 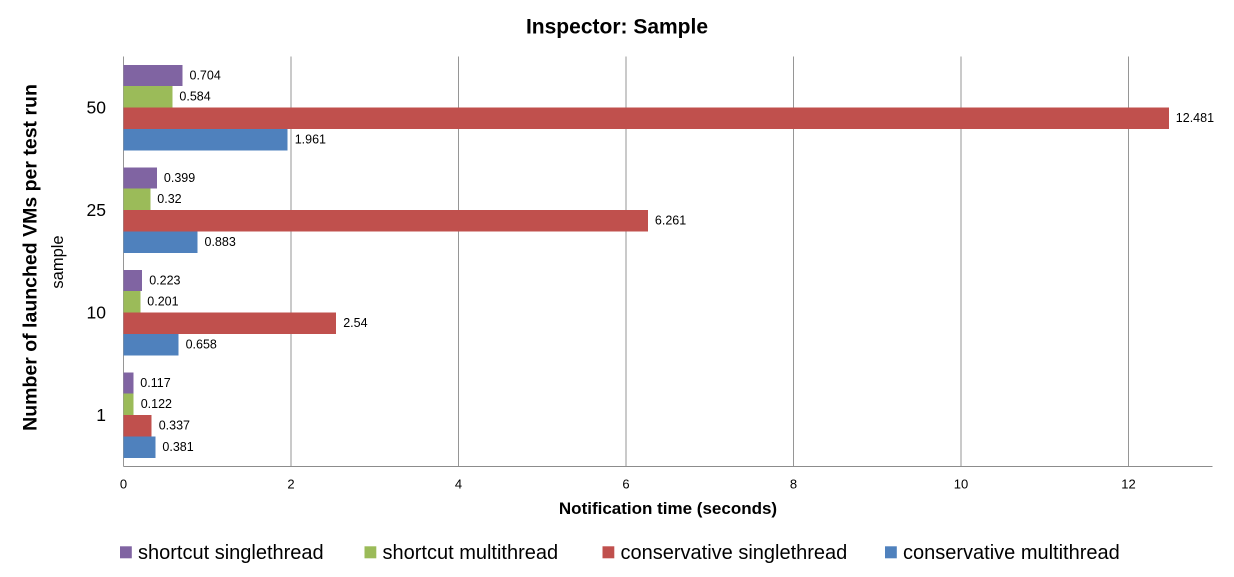 What do you see at coordinates (155, 383) in the screenshot?
I see `svg-text: 0.117` at bounding box center [155, 383].